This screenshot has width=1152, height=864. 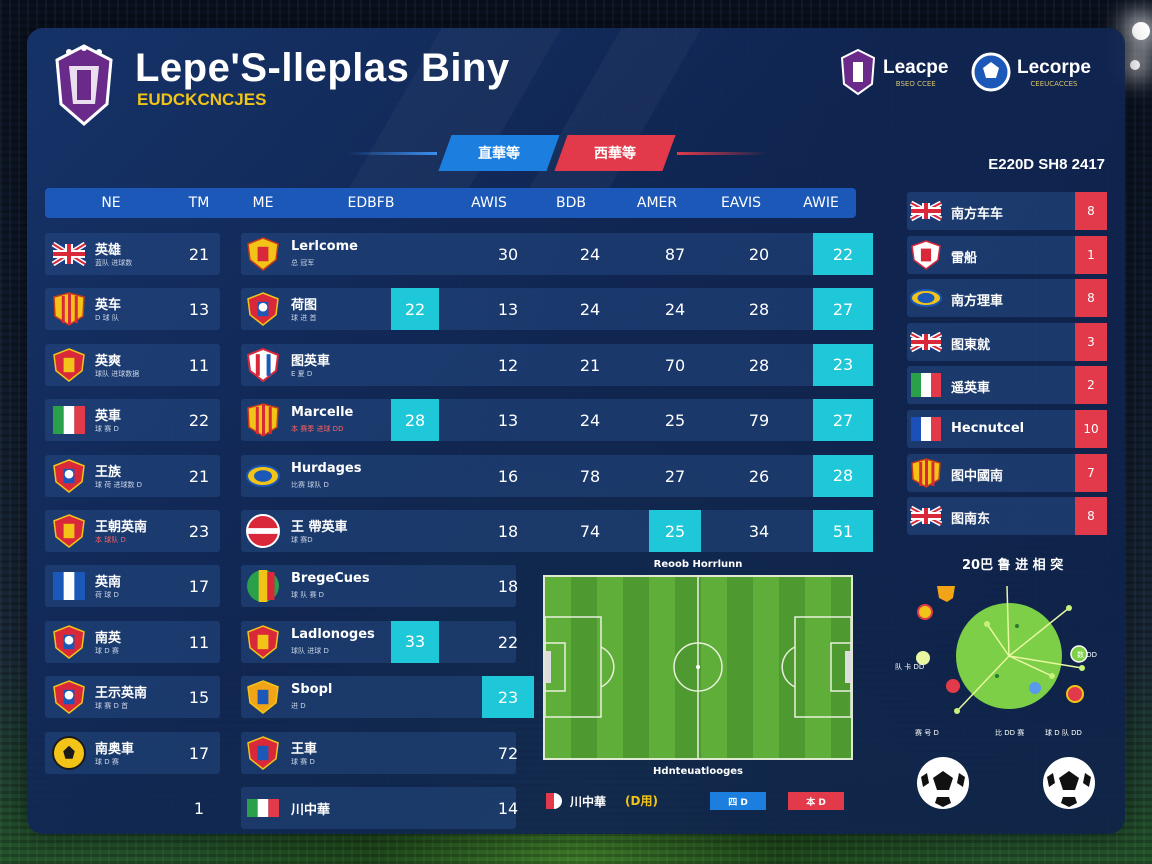 What do you see at coordinates (199, 642) in the screenshot?
I see `team-rank: 11` at bounding box center [199, 642].